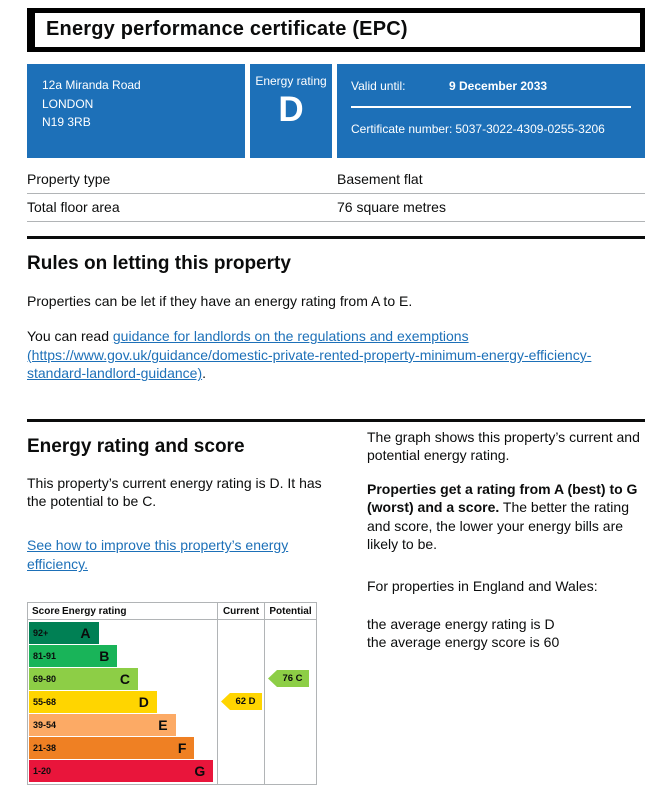 This screenshot has width=672, height=785. I want to click on rules-paragraph-2-suffix: ., so click(204, 373).